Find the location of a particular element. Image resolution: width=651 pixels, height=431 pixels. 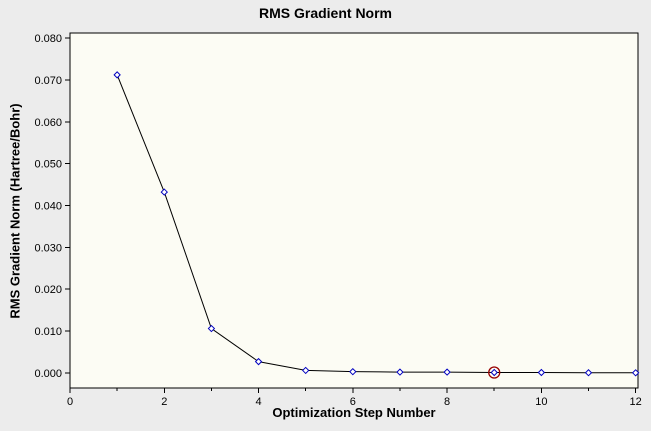

chart-title: RMS Gradient Norm is located at coordinates (325, 13).